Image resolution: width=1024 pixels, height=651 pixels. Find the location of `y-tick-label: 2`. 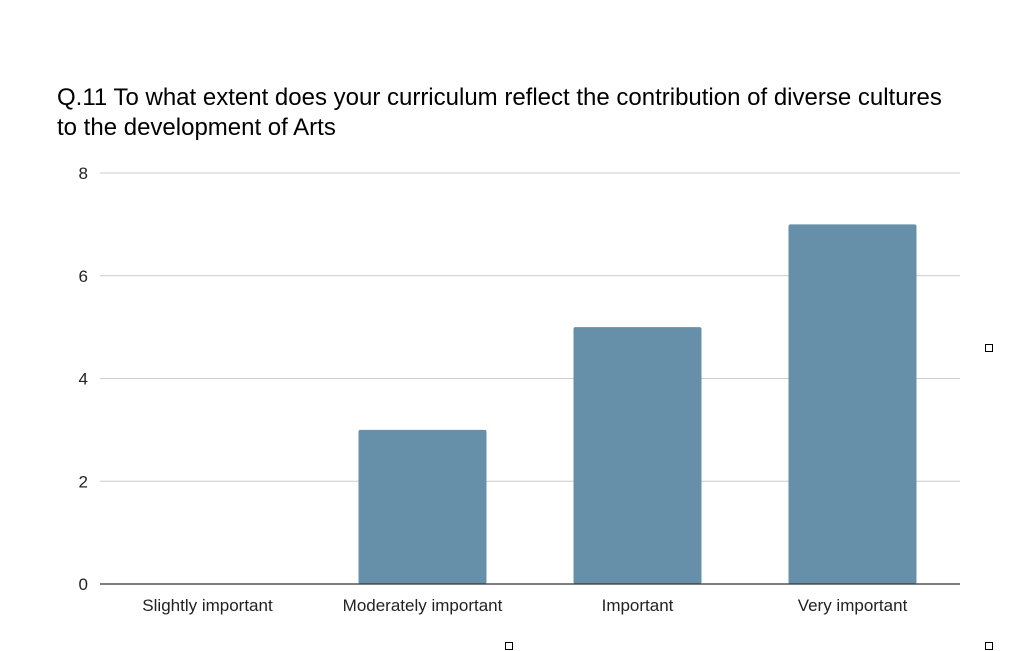

y-tick-label: 2 is located at coordinates (83, 481).